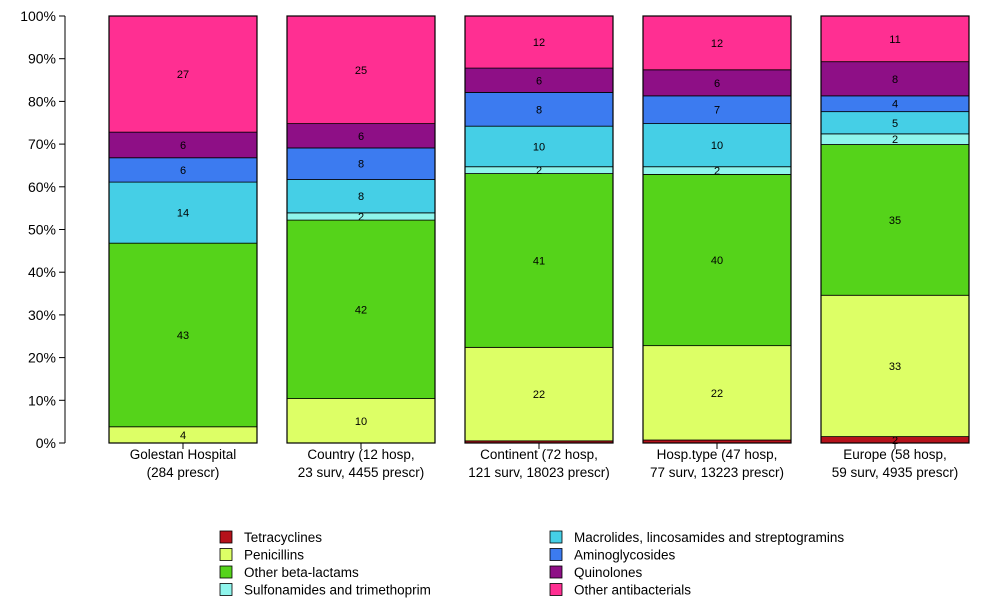 The height and width of the screenshot is (610, 1000). Describe the element at coordinates (717, 454) in the screenshot. I see `x-tick-label: Hosp.type (47 hosp,` at that location.